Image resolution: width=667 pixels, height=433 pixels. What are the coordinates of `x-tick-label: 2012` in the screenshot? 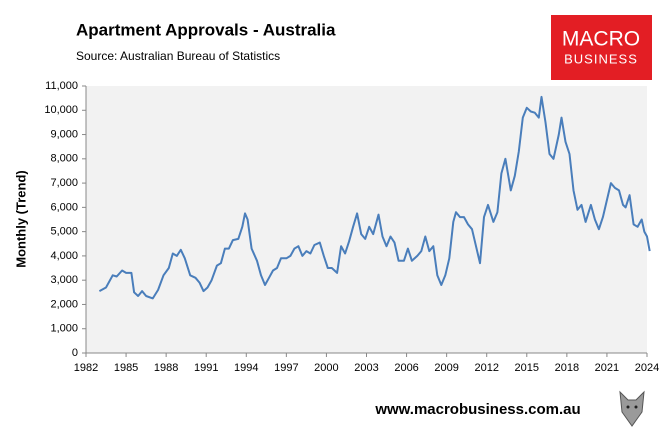 It's located at (486, 368).